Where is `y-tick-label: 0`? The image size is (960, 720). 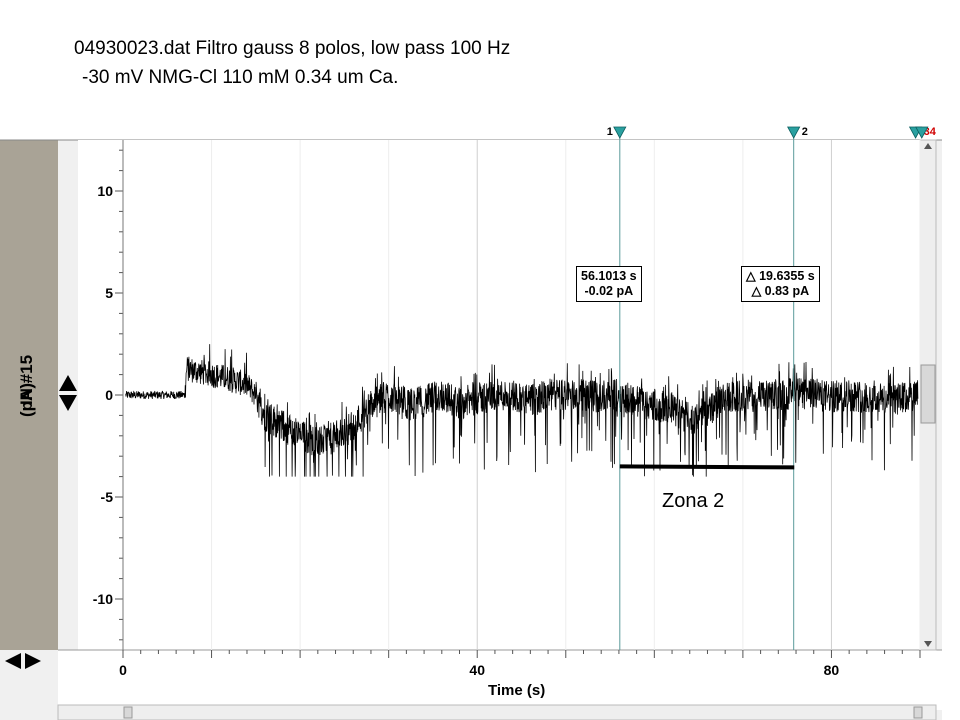 y-tick-label: 0 is located at coordinates (109, 395).